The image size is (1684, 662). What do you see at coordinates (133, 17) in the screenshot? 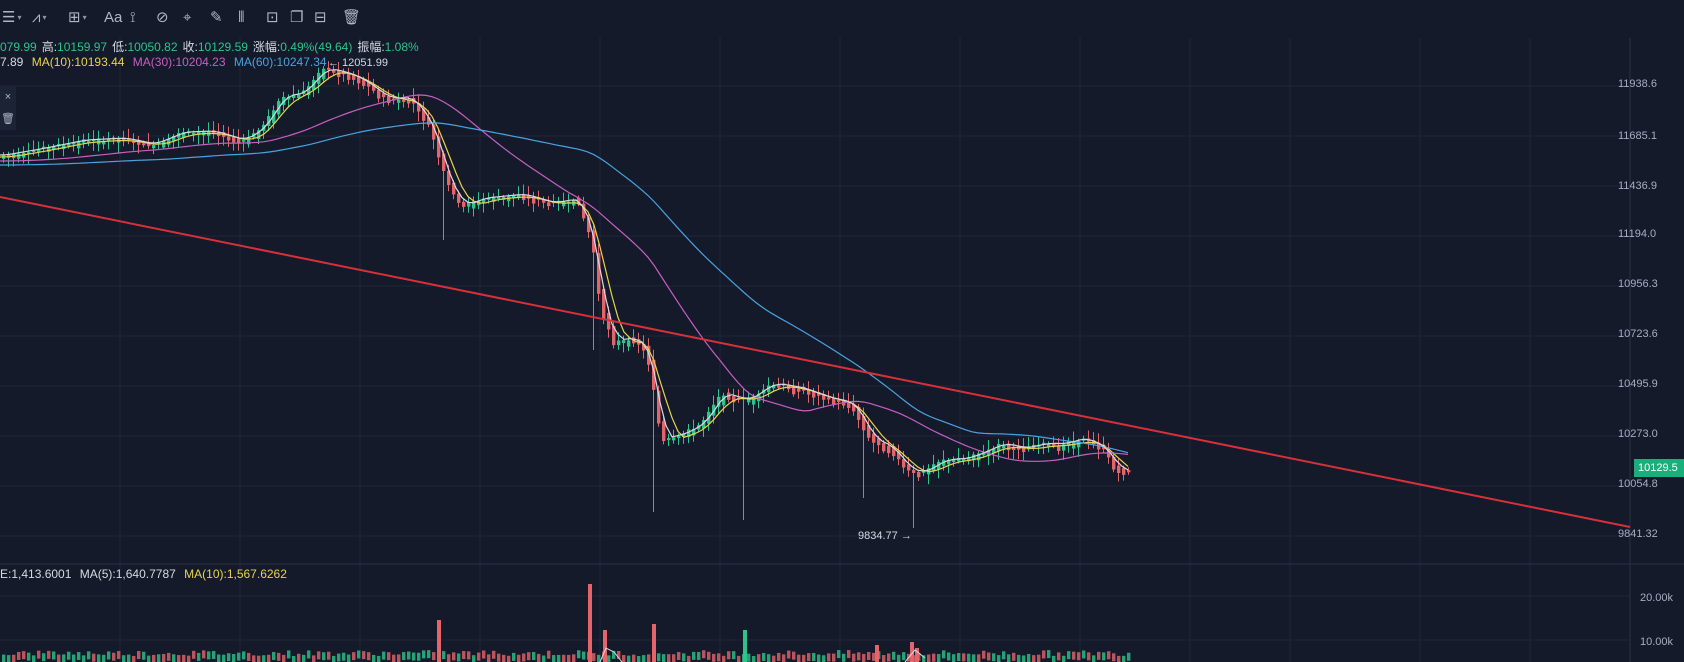
I see `pattern-icon: ⟟` at bounding box center [133, 17].